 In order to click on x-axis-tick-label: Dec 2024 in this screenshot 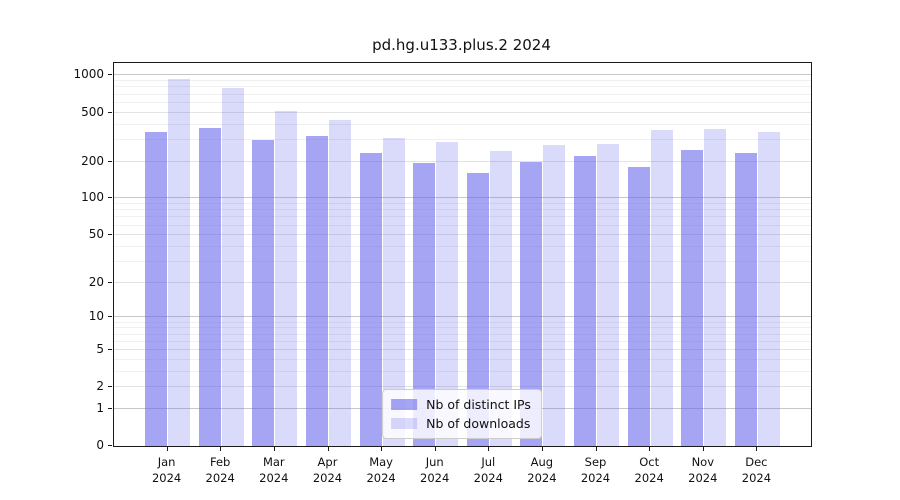, I will do `click(756, 470)`.